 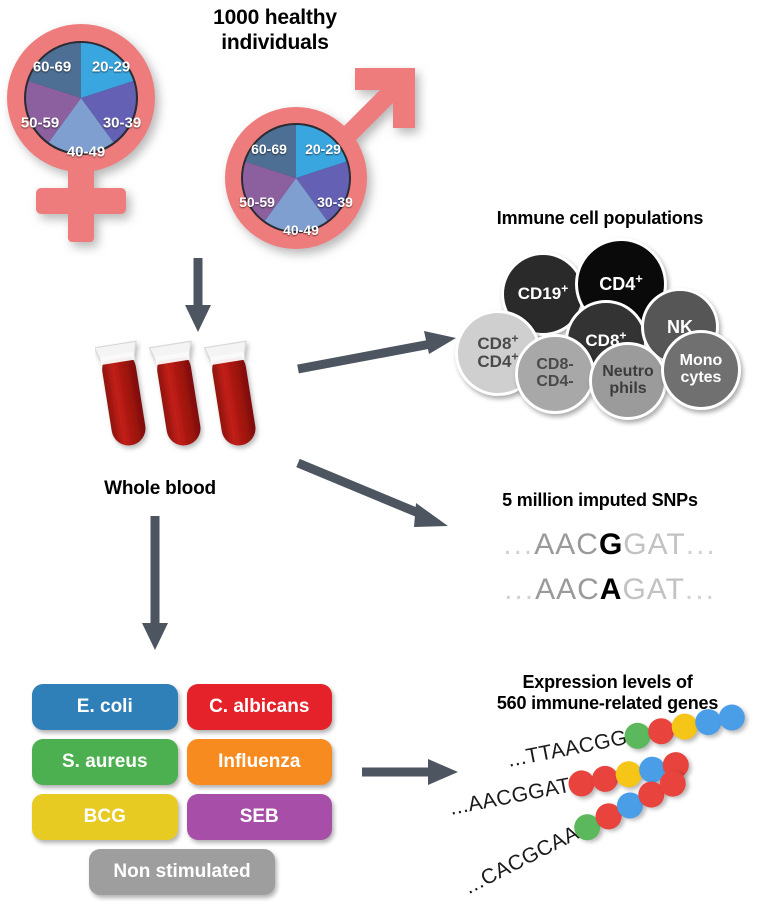 I want to click on cell-label-cd4-neg: CD4-, so click(x=555, y=381).